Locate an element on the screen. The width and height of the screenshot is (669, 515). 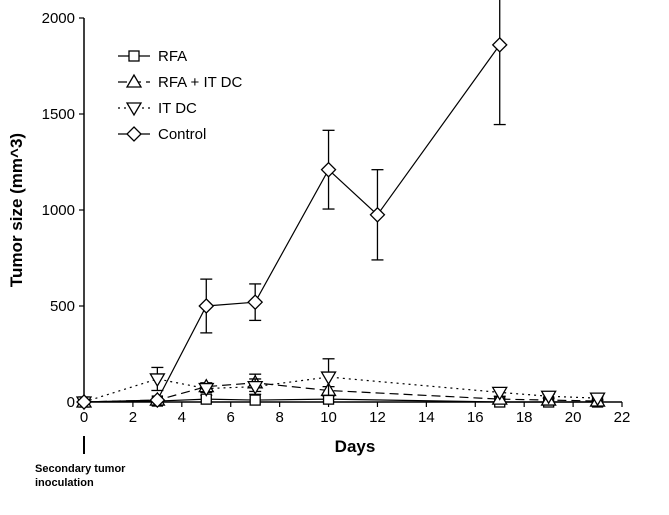
x-tick-label: 4 is located at coordinates (182, 417).